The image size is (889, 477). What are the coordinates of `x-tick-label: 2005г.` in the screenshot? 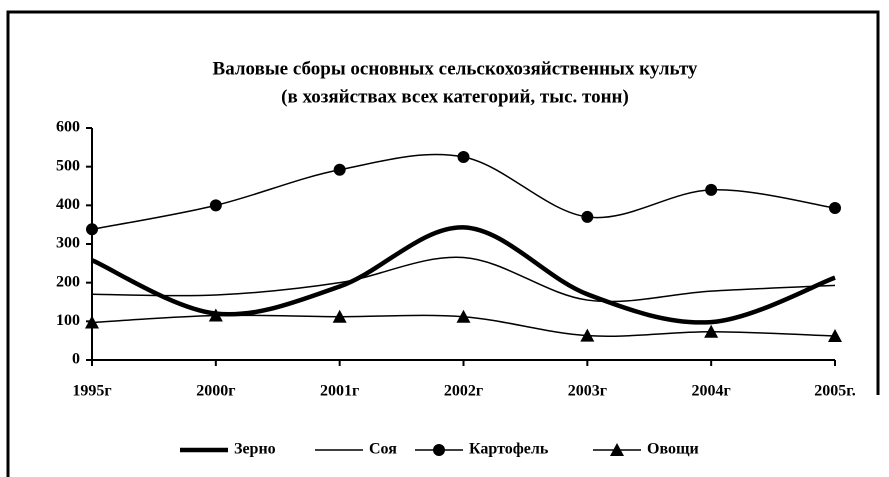 It's located at (834, 391).